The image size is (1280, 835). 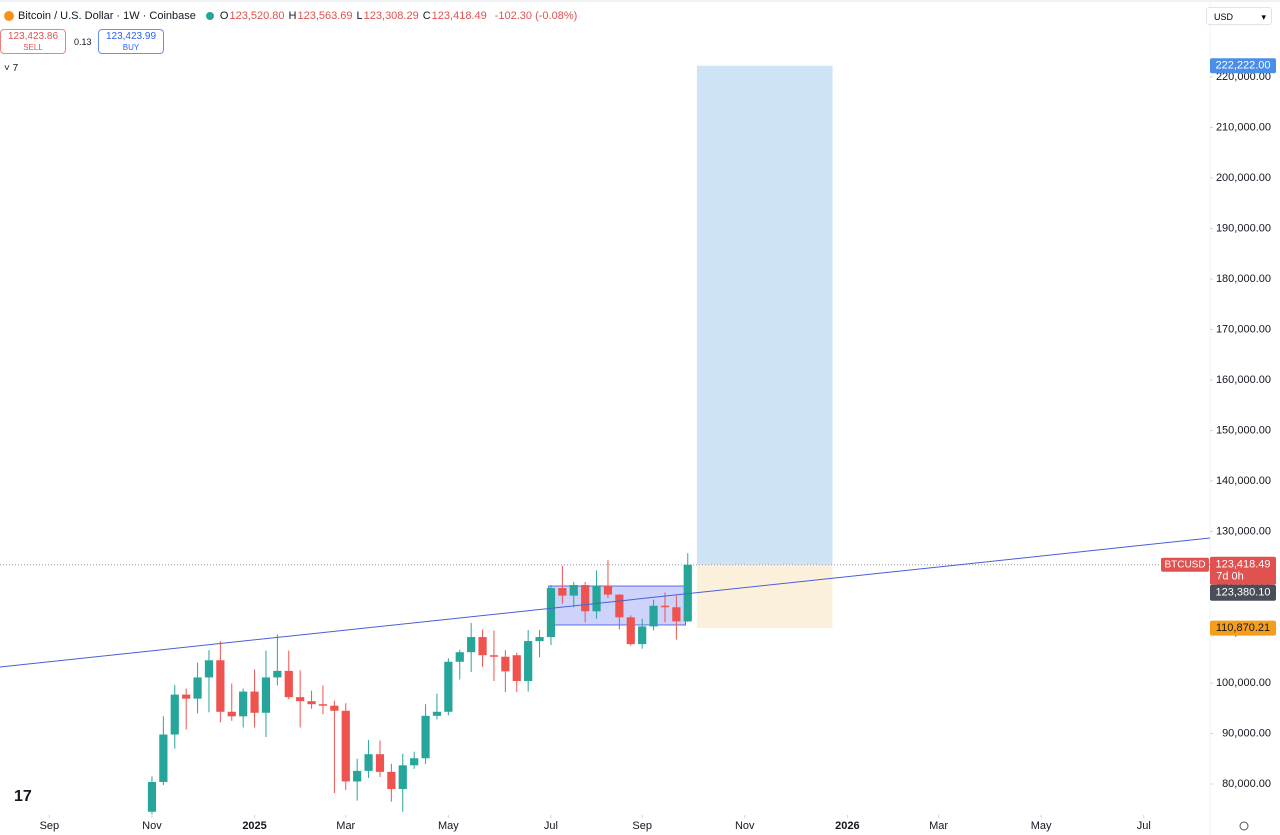 What do you see at coordinates (33, 47) in the screenshot?
I see `sell-label: SELL` at bounding box center [33, 47].